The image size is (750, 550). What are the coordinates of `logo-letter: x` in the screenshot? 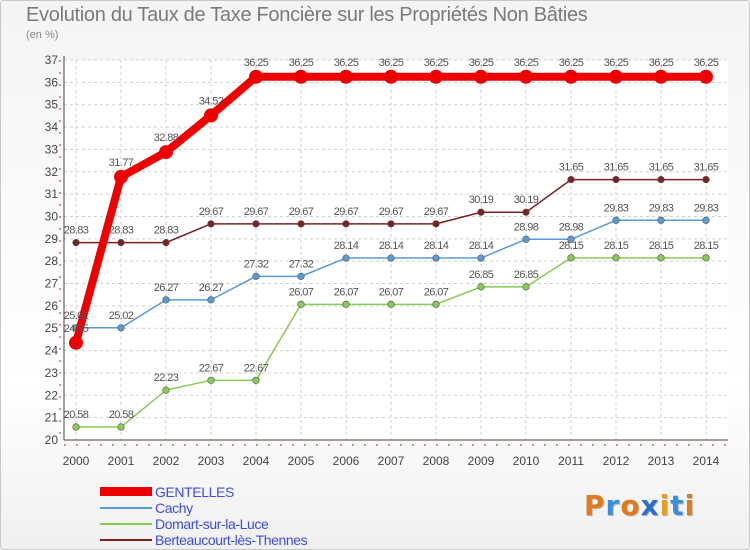 It's located at (650, 505).